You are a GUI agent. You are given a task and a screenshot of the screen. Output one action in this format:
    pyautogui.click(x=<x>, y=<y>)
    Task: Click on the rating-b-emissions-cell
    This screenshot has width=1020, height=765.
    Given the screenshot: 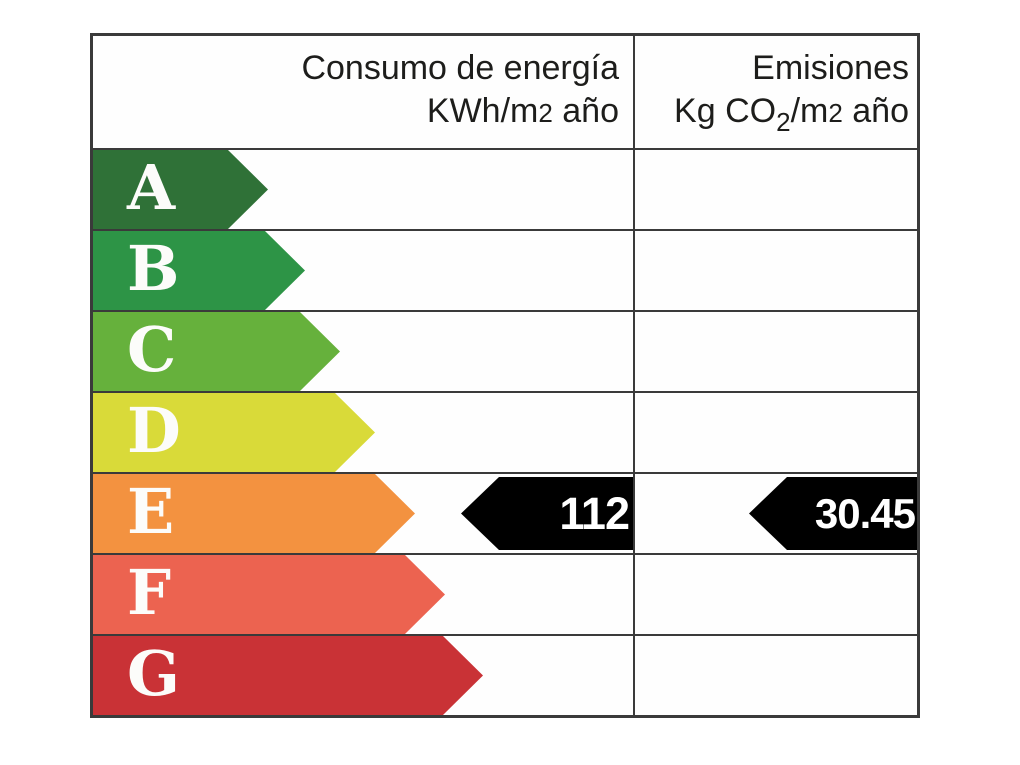 What is the action you would take?
    pyautogui.click(x=775, y=270)
    